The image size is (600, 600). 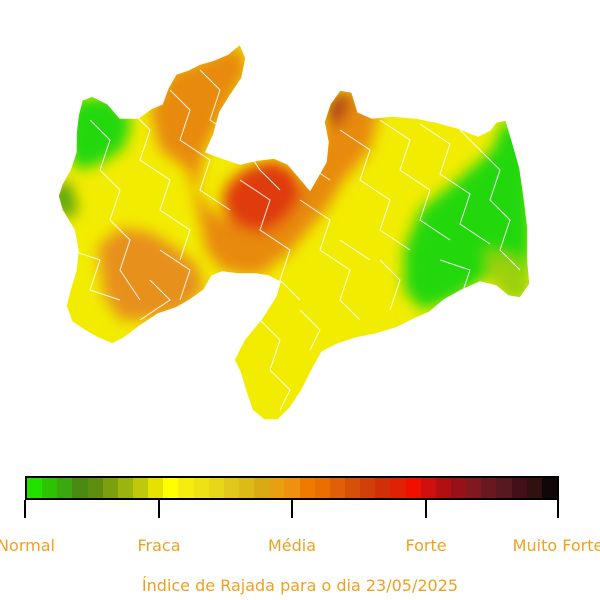 What do you see at coordinates (558, 509) in the screenshot?
I see `tick-muito-forte` at bounding box center [558, 509].